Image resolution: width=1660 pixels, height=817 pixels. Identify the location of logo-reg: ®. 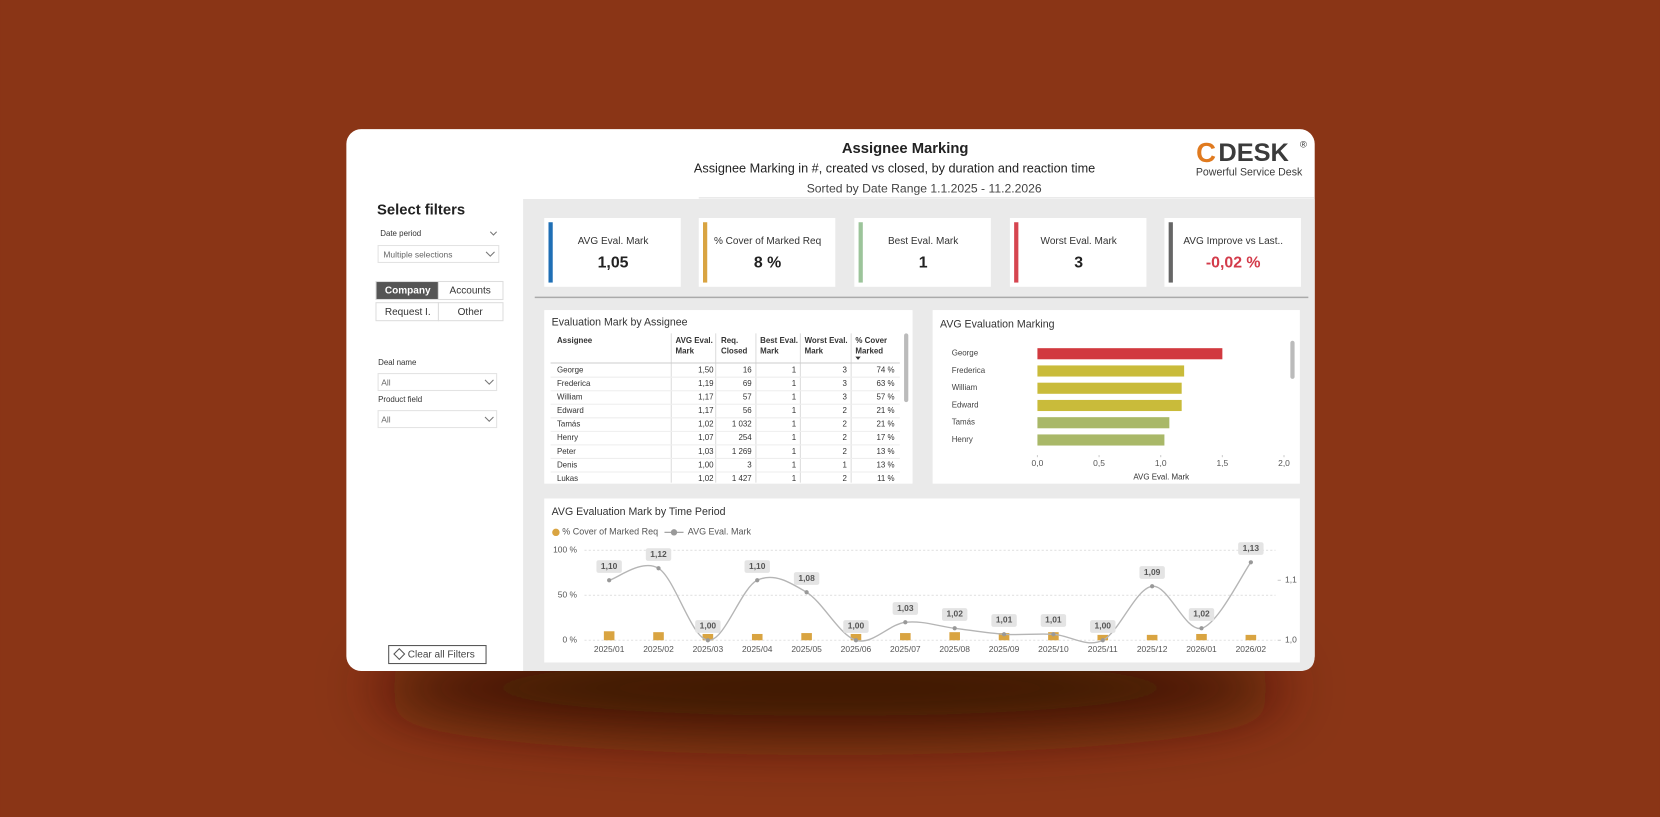
(1303, 145).